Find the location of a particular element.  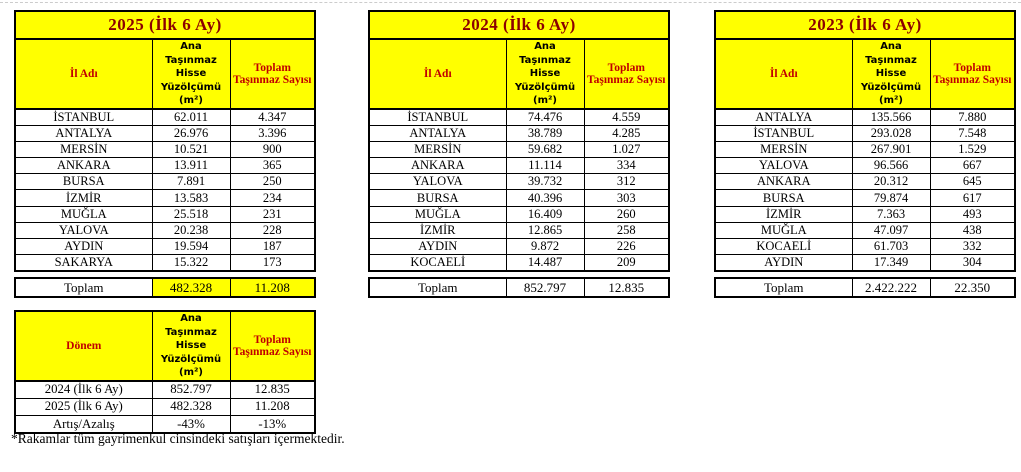

province-cell: İSTANBUL is located at coordinates (83, 117).